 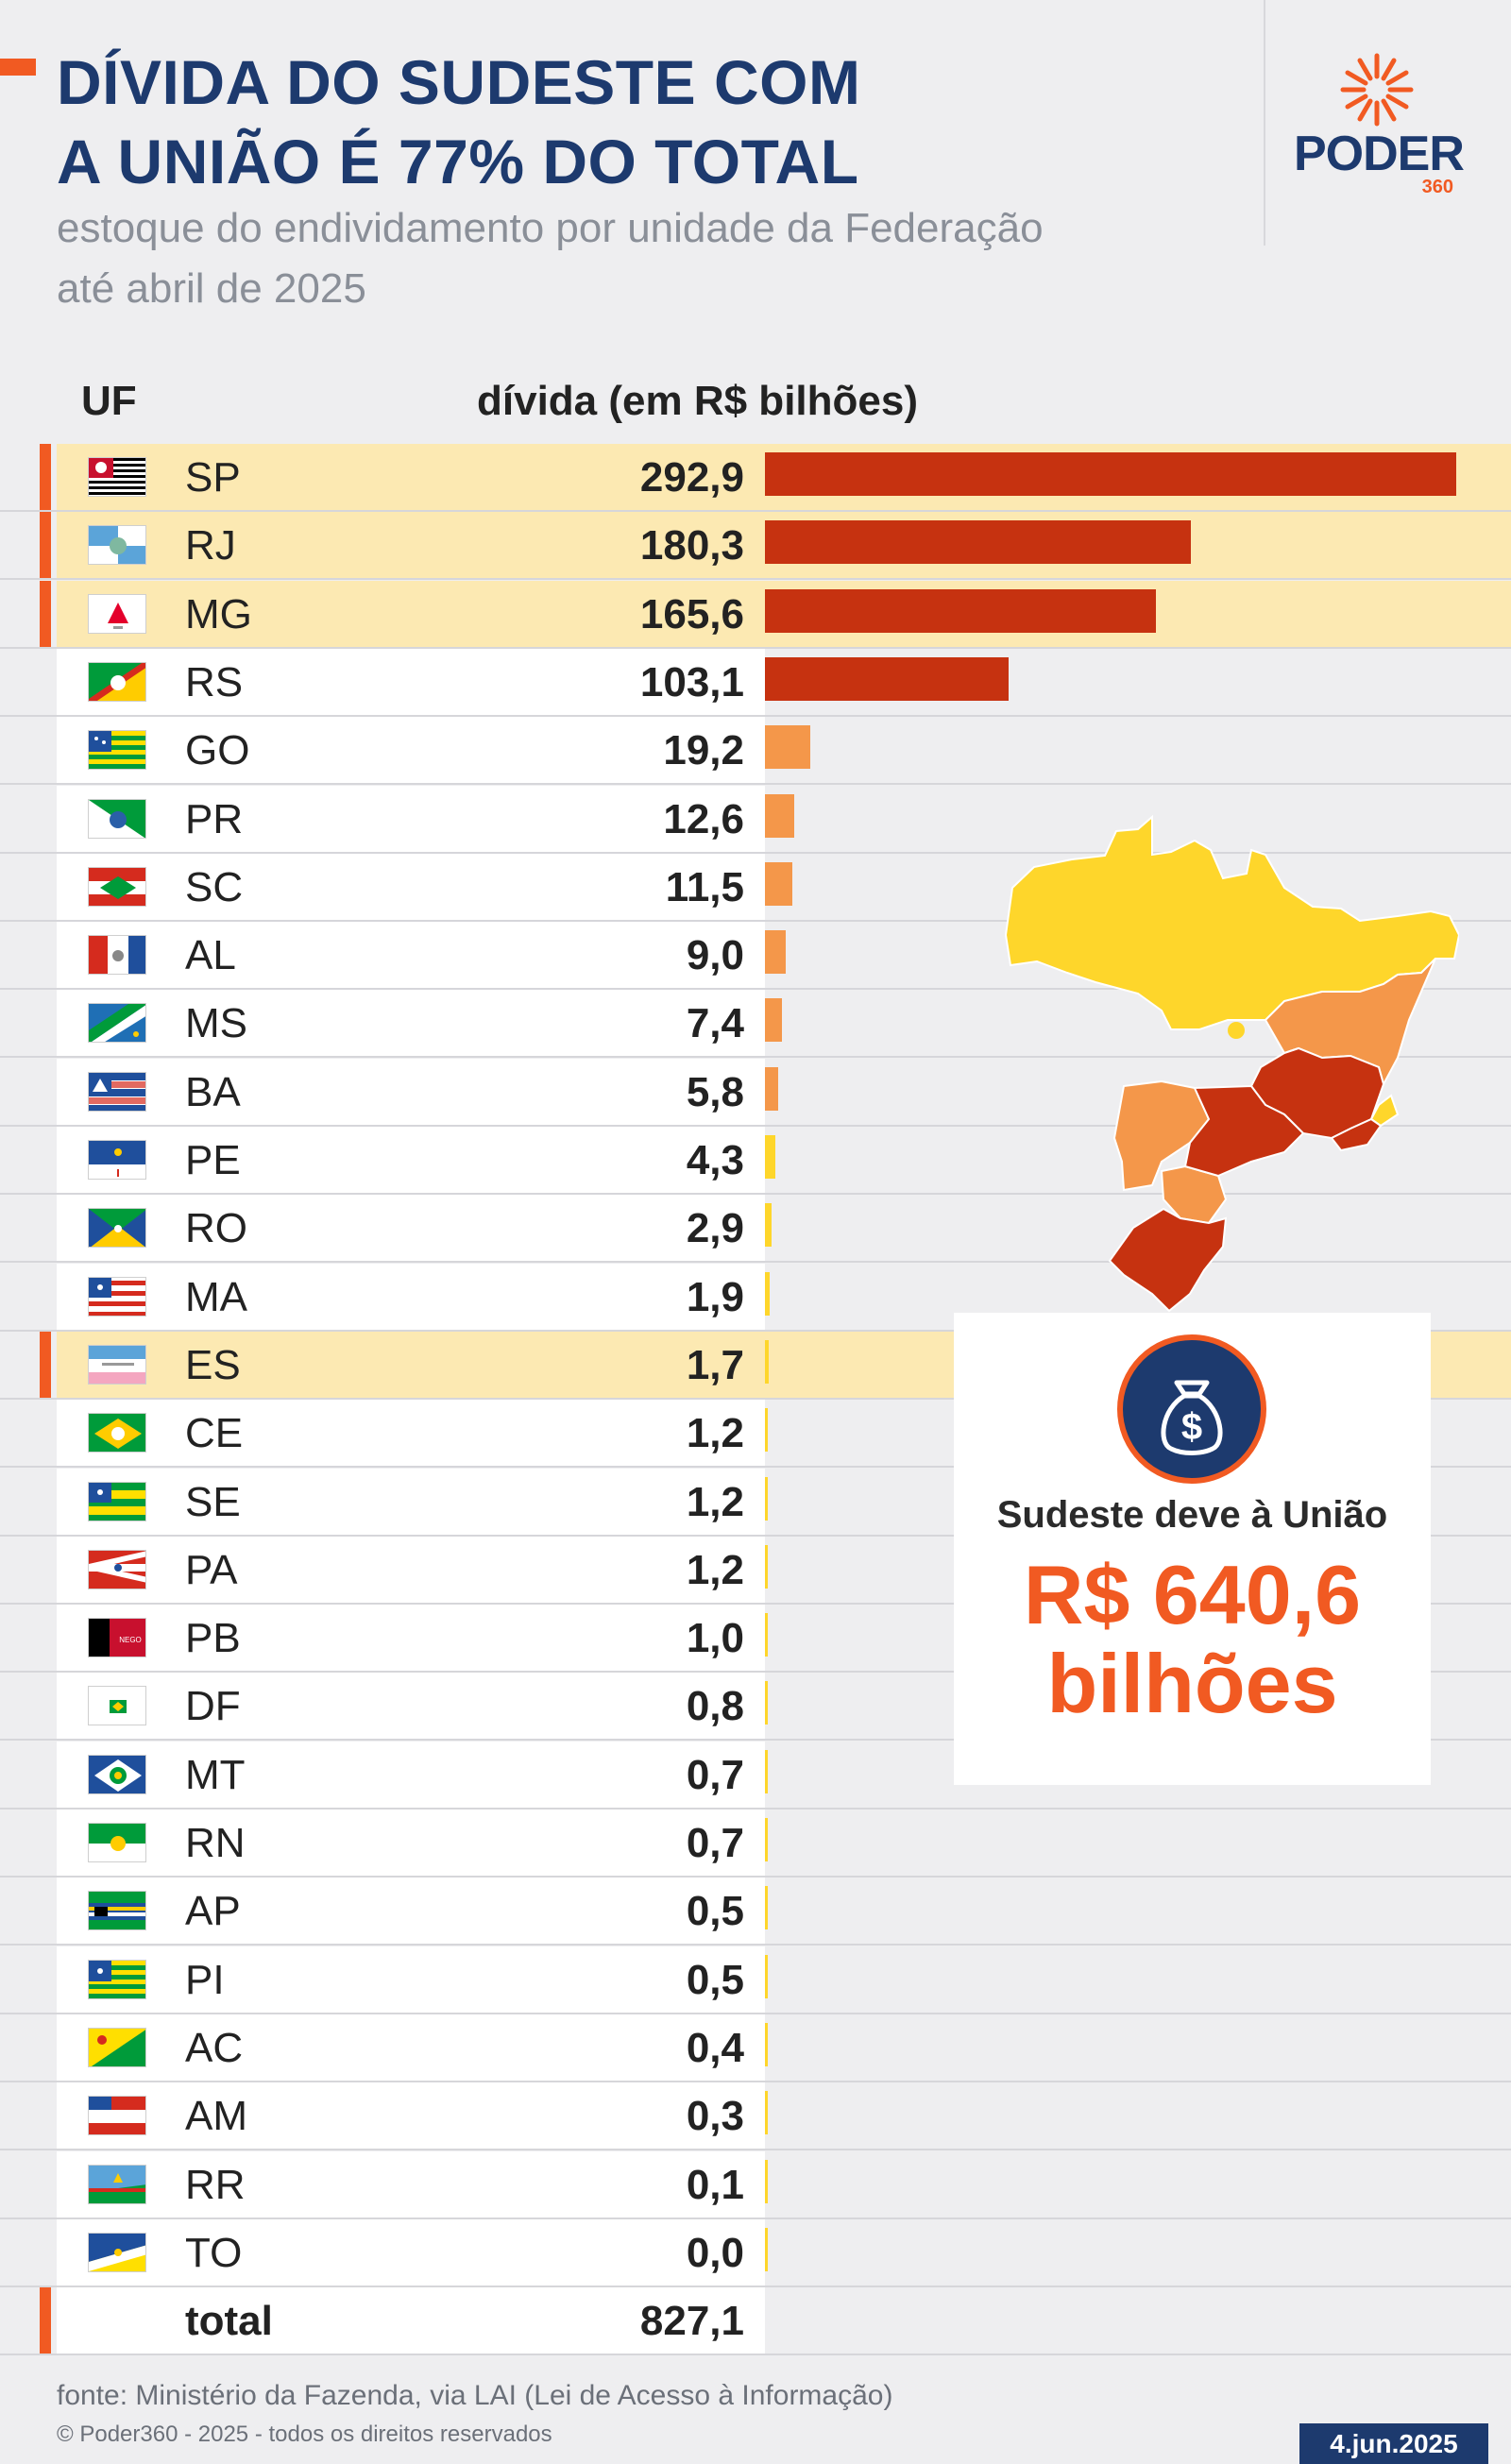 I want to click on uf-label: PR, so click(x=214, y=818).